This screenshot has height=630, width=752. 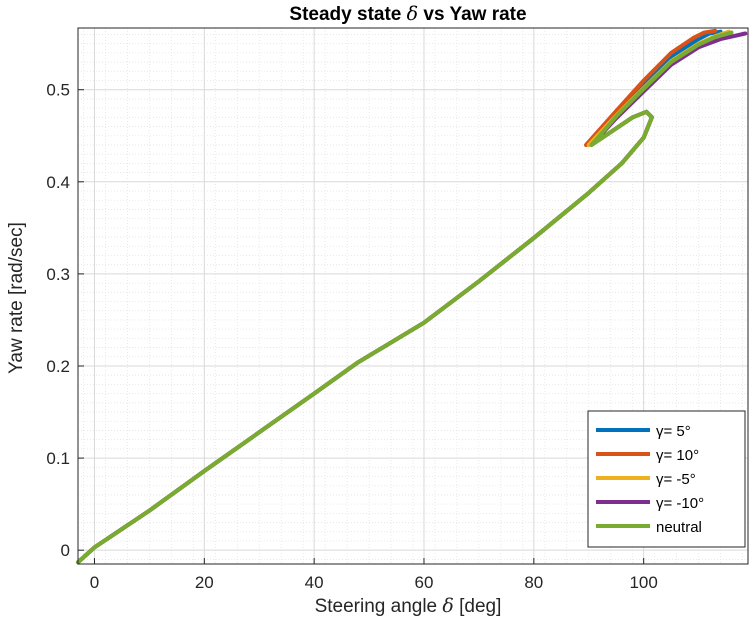 What do you see at coordinates (204, 582) in the screenshot?
I see `x-tick-label: 20` at bounding box center [204, 582].